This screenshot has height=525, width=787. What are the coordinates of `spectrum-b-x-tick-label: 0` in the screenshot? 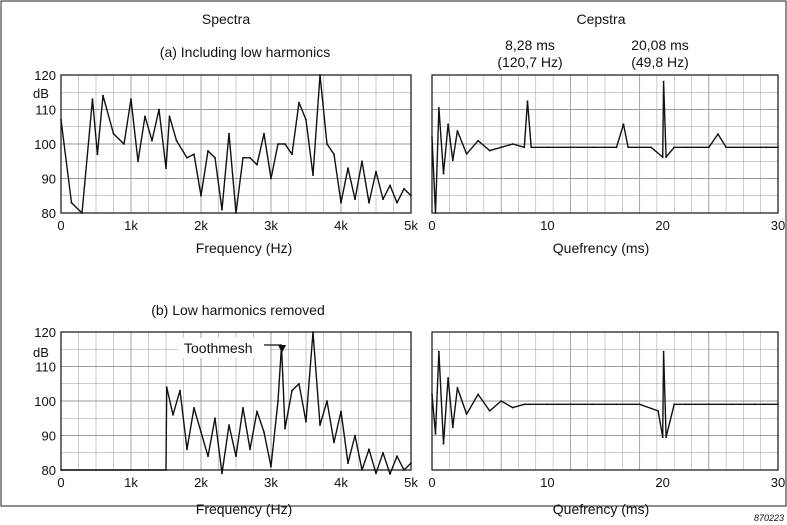 It's located at (60, 482).